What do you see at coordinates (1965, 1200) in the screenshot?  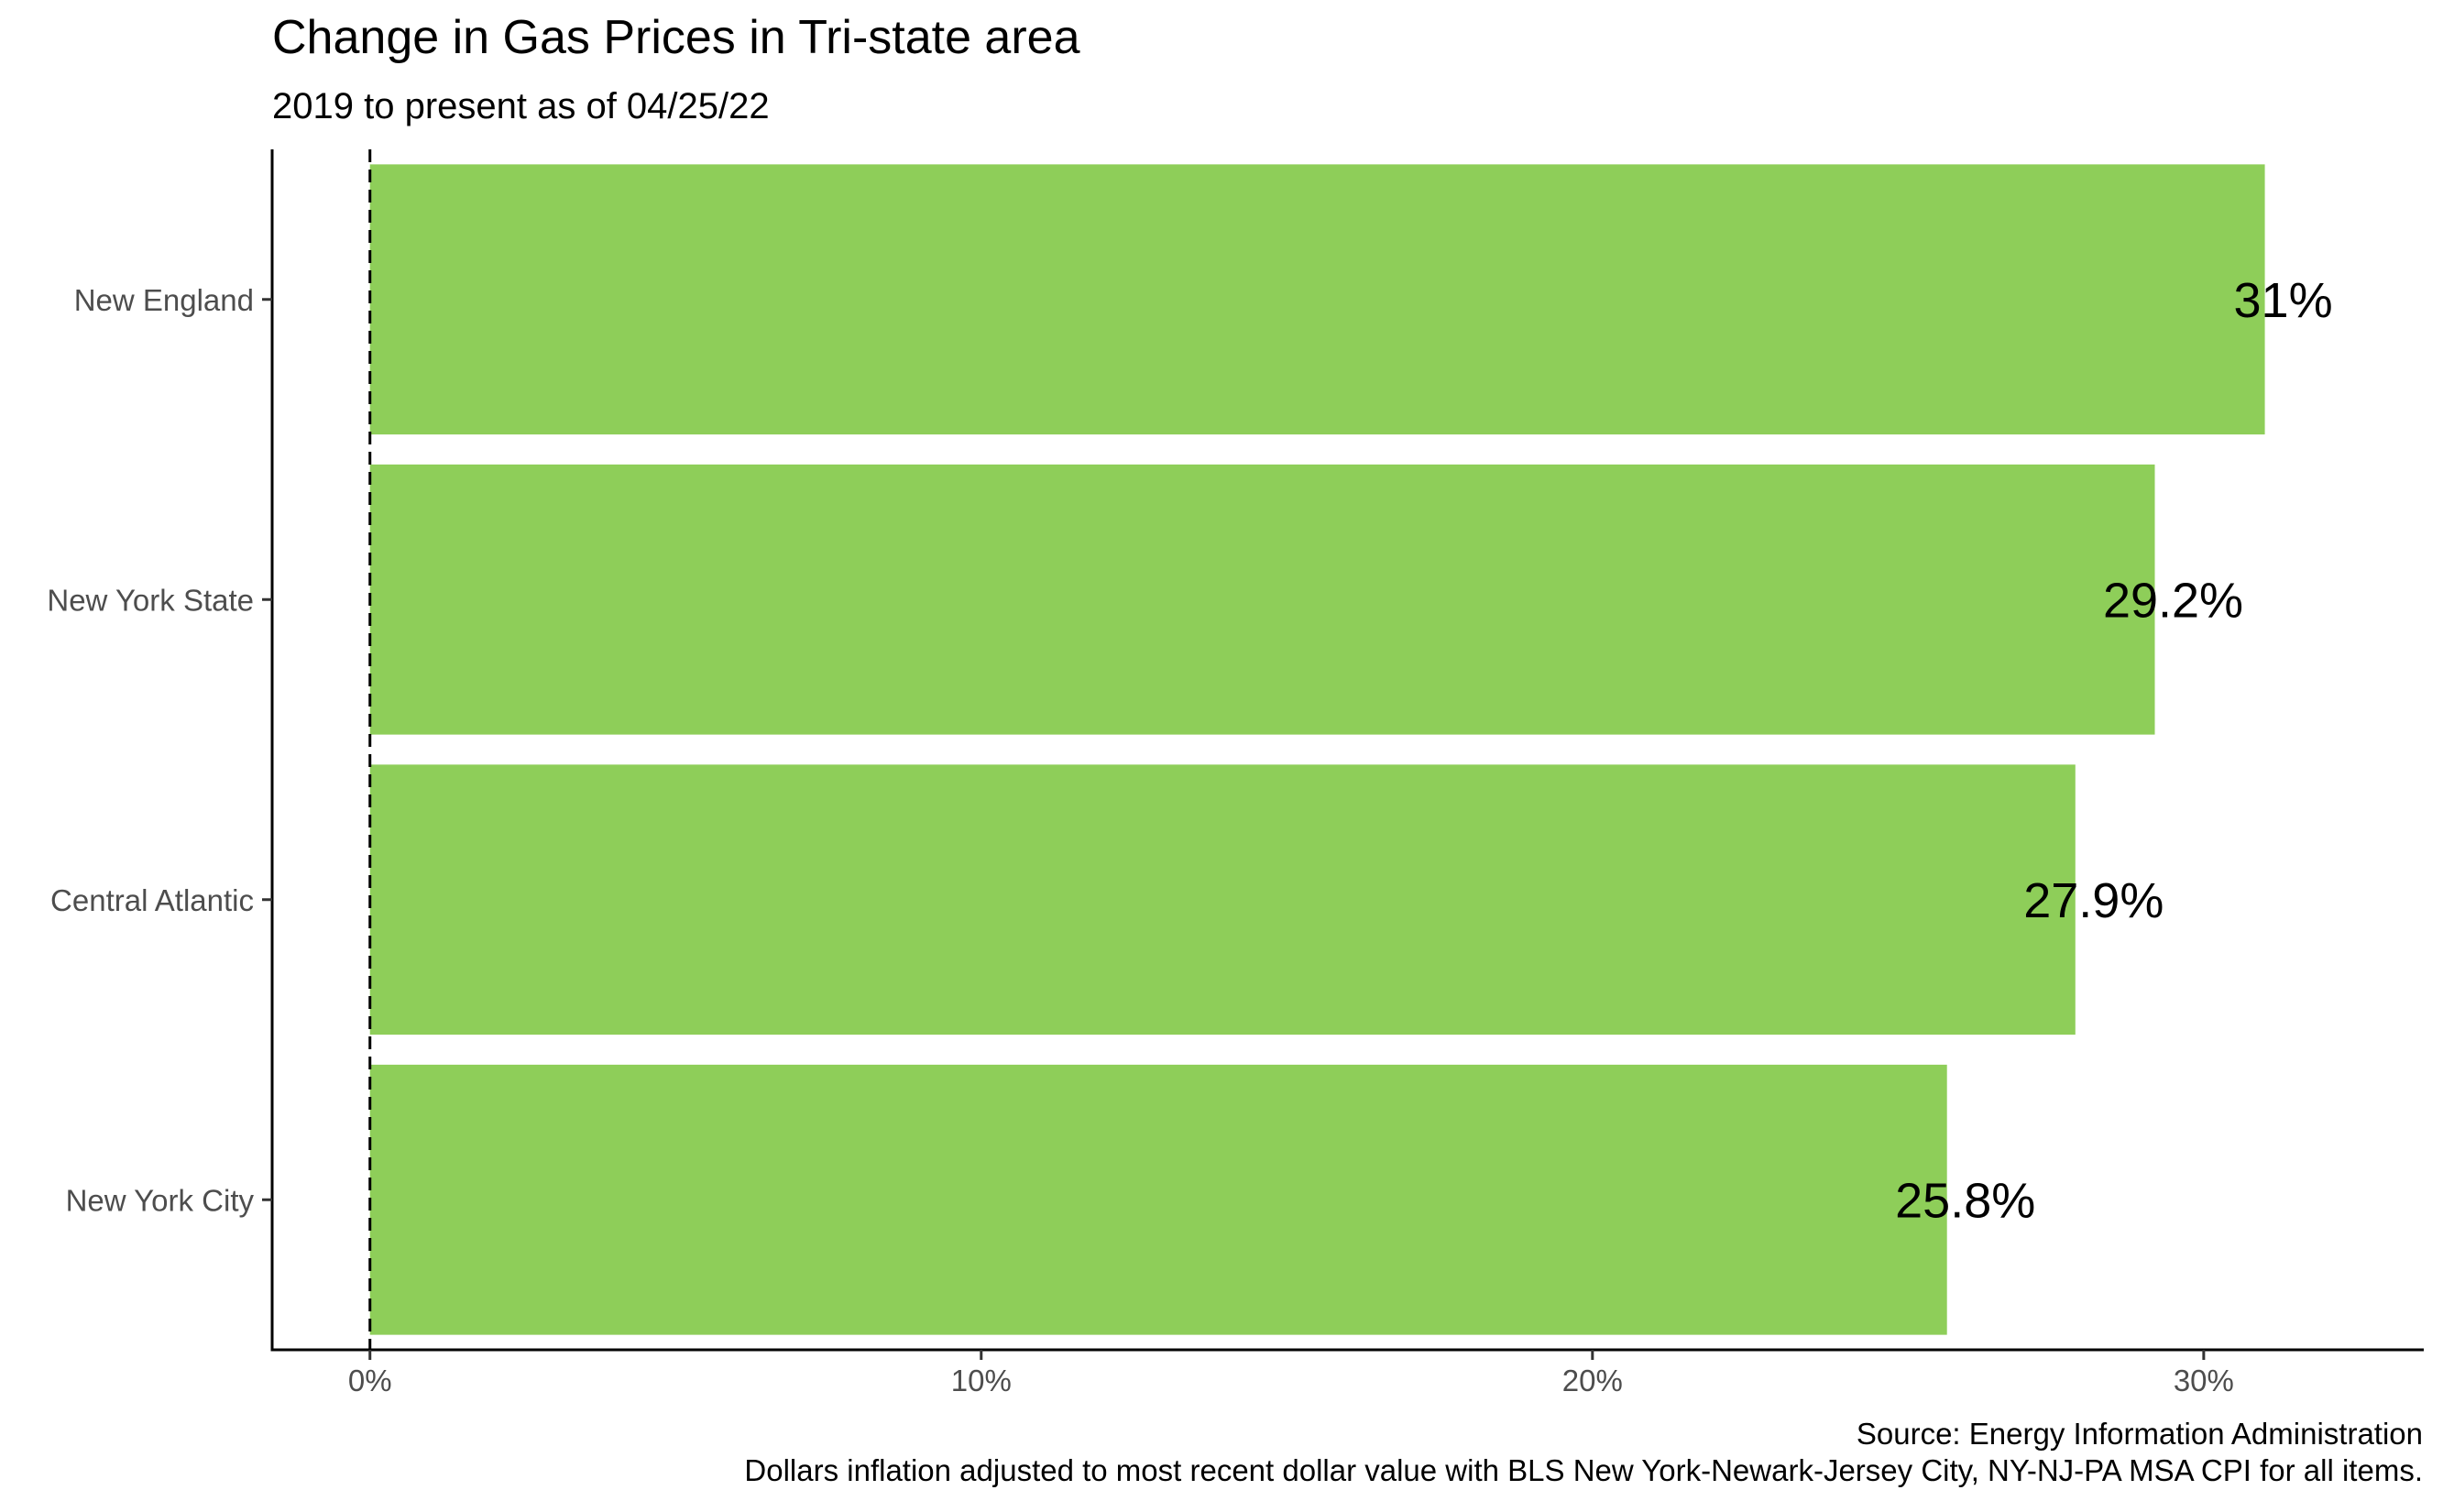 I see `bar-data-label: 25.8%` at bounding box center [1965, 1200].